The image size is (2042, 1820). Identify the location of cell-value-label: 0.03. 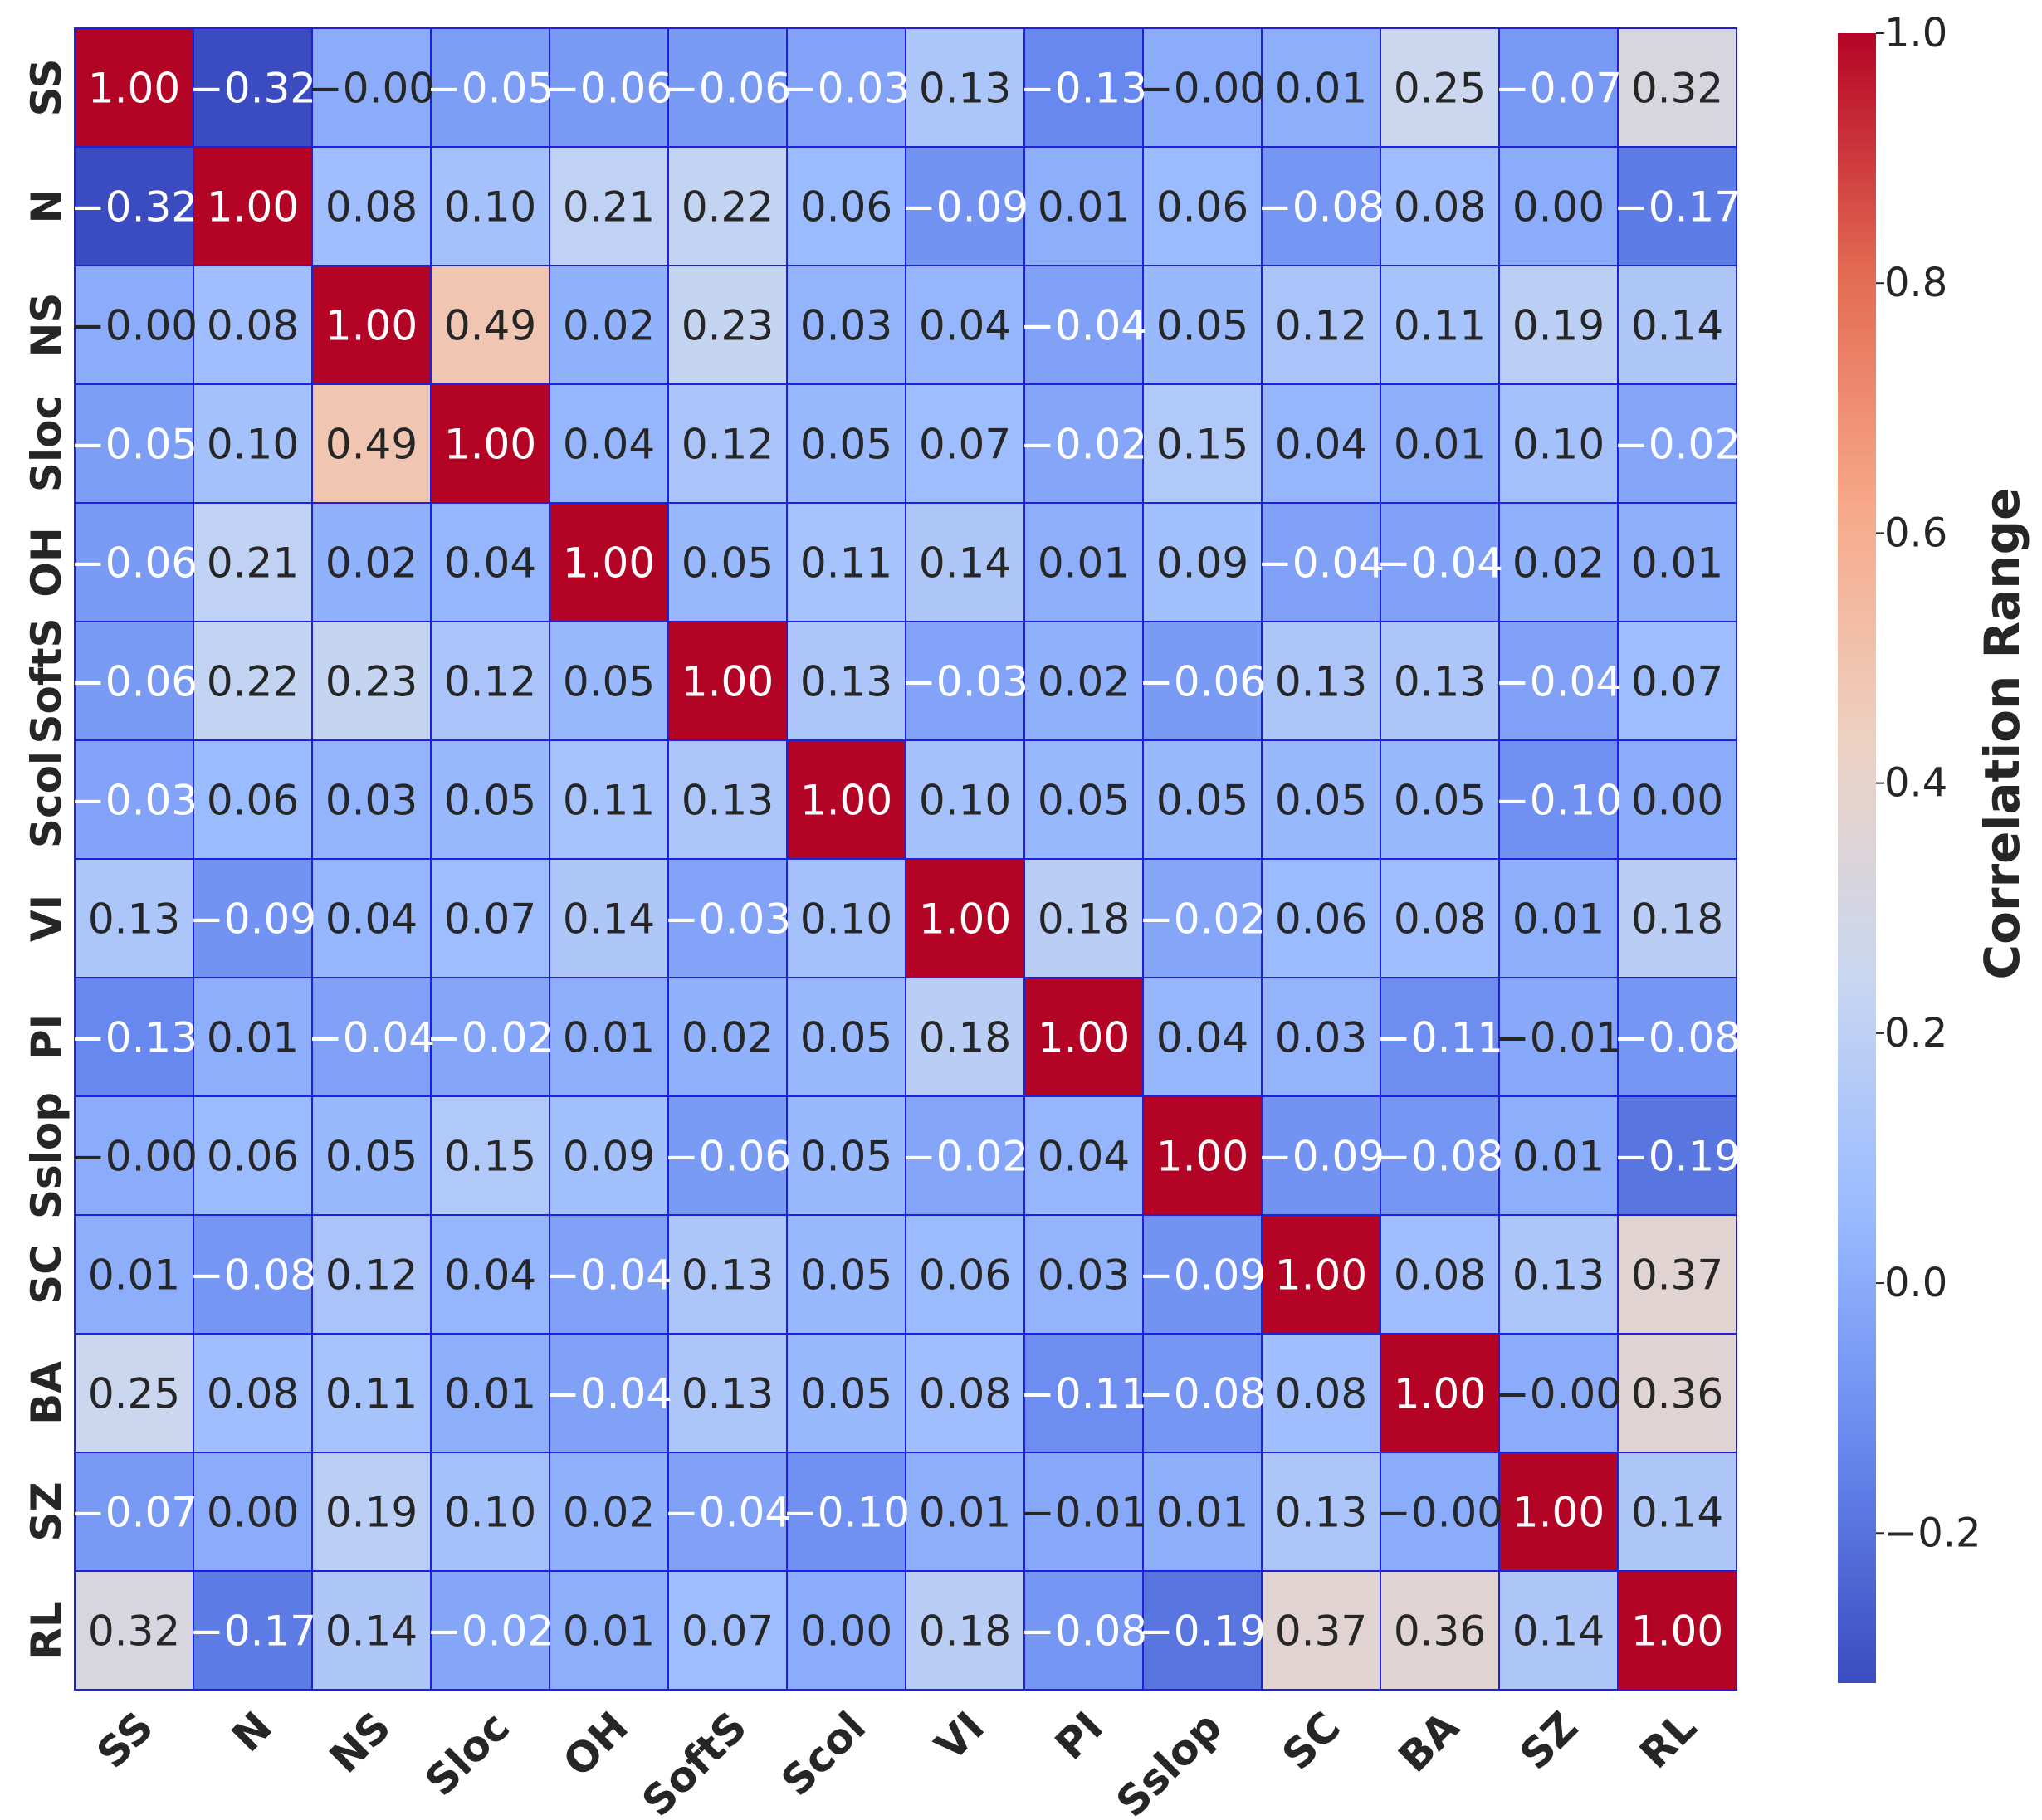
(1084, 1276).